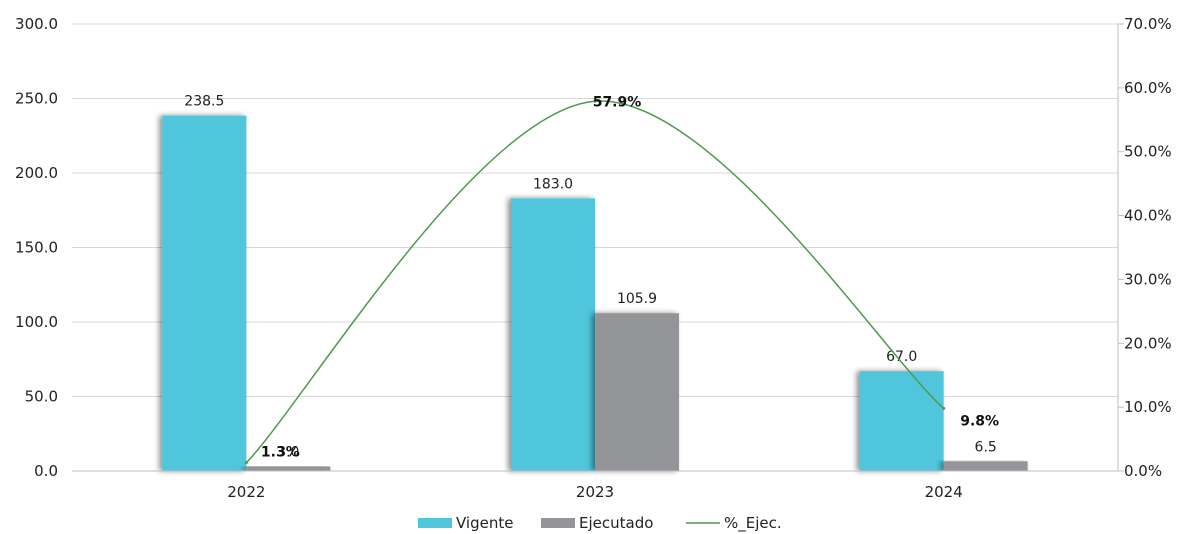  Describe the element at coordinates (944, 492) in the screenshot. I see `x-tick-label: 2024` at that location.